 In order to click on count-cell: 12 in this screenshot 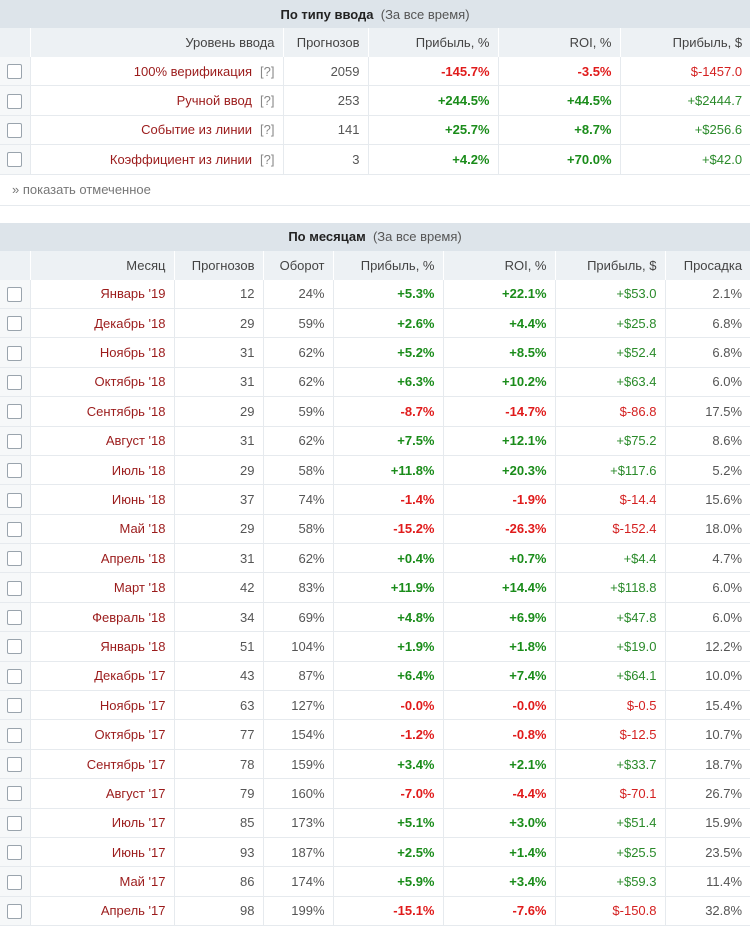, I will do `click(219, 294)`.